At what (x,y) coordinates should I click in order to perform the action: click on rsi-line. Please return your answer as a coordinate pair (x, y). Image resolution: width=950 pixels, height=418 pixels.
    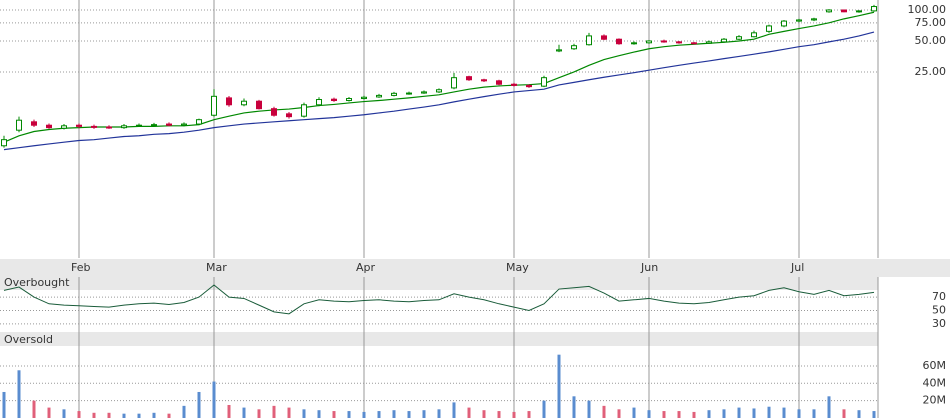
    Looking at the image, I should click on (439, 299).